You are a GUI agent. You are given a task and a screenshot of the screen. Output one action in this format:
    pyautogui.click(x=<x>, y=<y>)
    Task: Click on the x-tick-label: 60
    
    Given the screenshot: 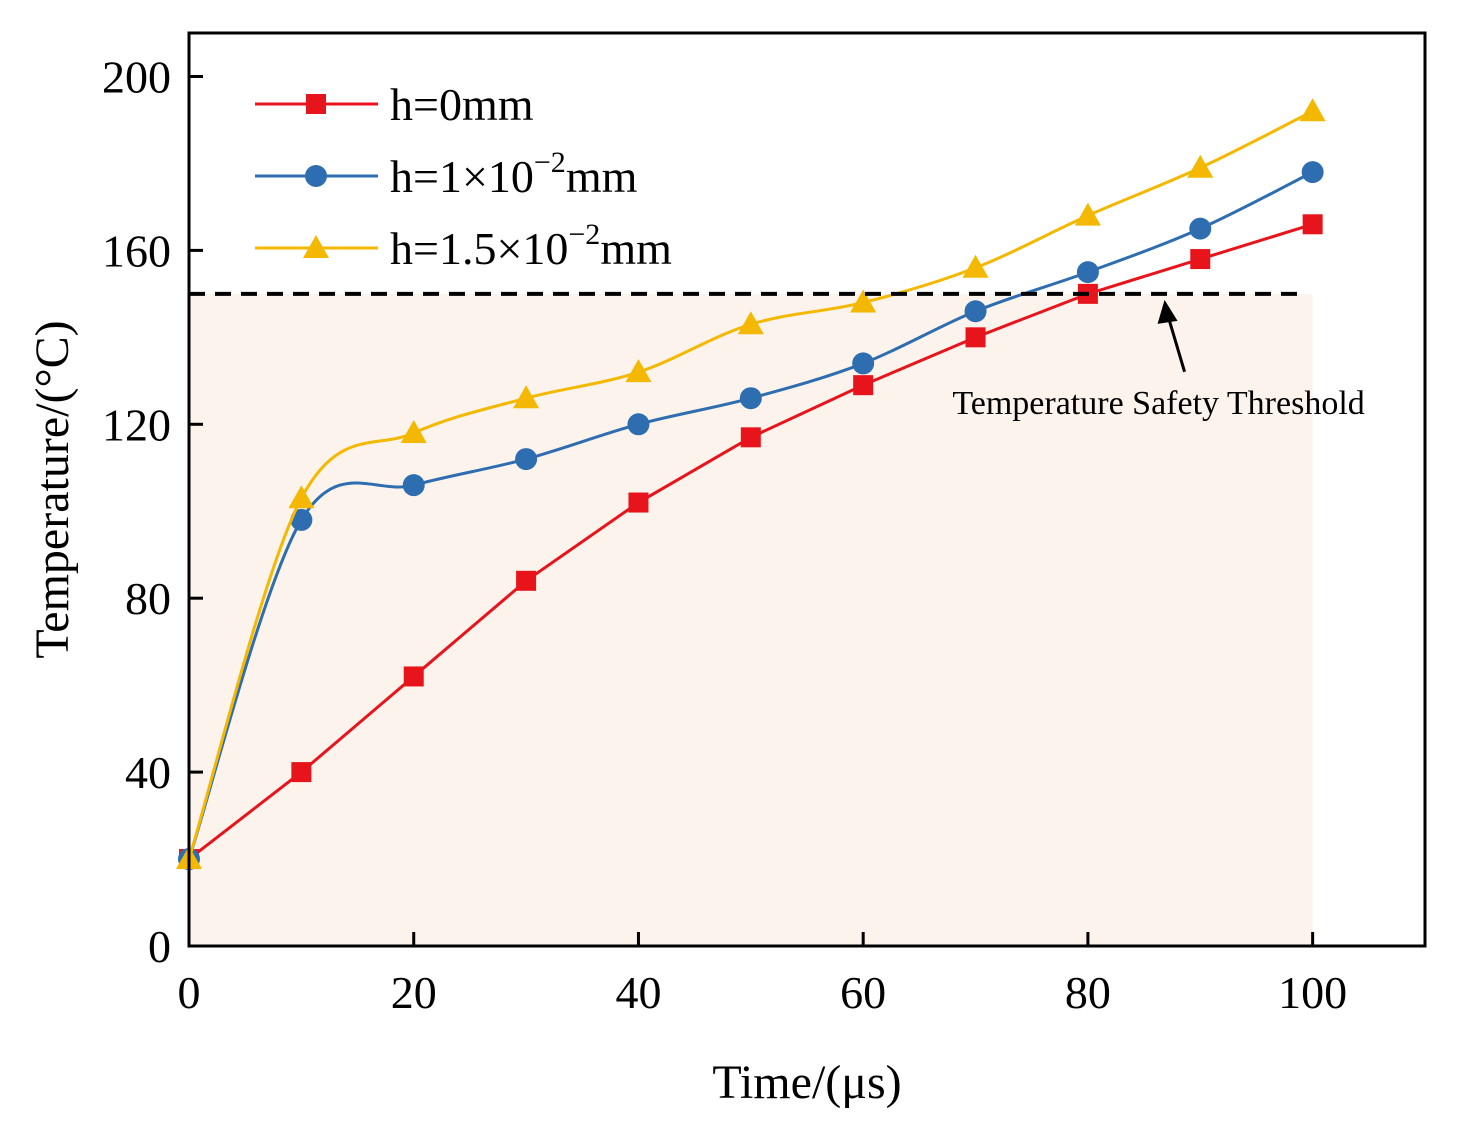 What is the action you would take?
    pyautogui.click(x=863, y=992)
    